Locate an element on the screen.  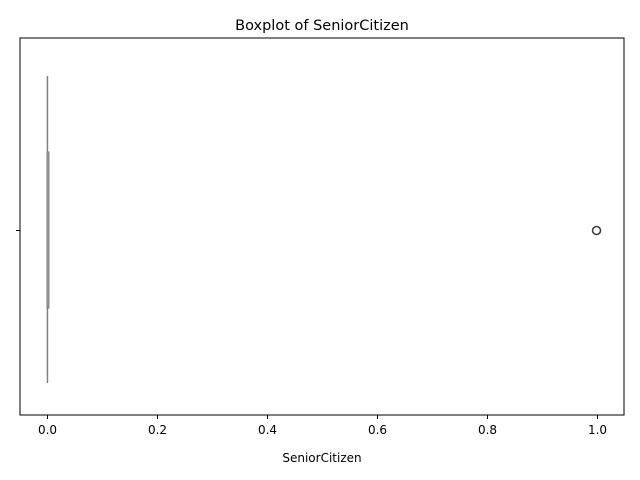
x-axis-ticks: 0.0 0.2 0.4 0.6 0.8 1.0 is located at coordinates (322, 426).